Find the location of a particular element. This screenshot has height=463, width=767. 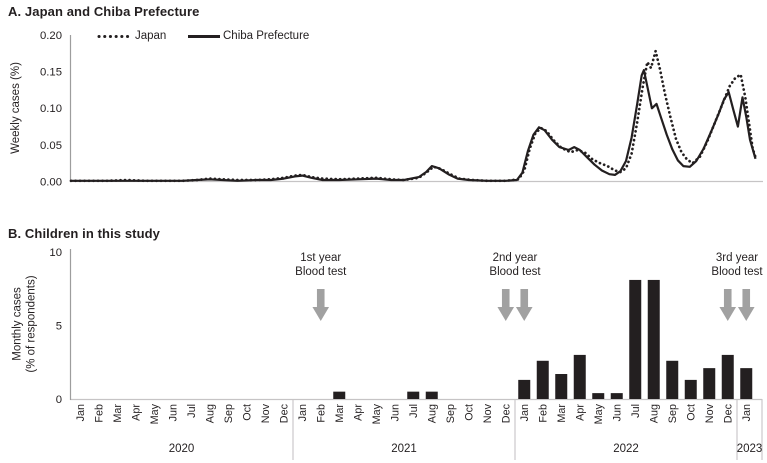

panel-b-y-axis-title-line1: Monthly cases is located at coordinates (17, 324).